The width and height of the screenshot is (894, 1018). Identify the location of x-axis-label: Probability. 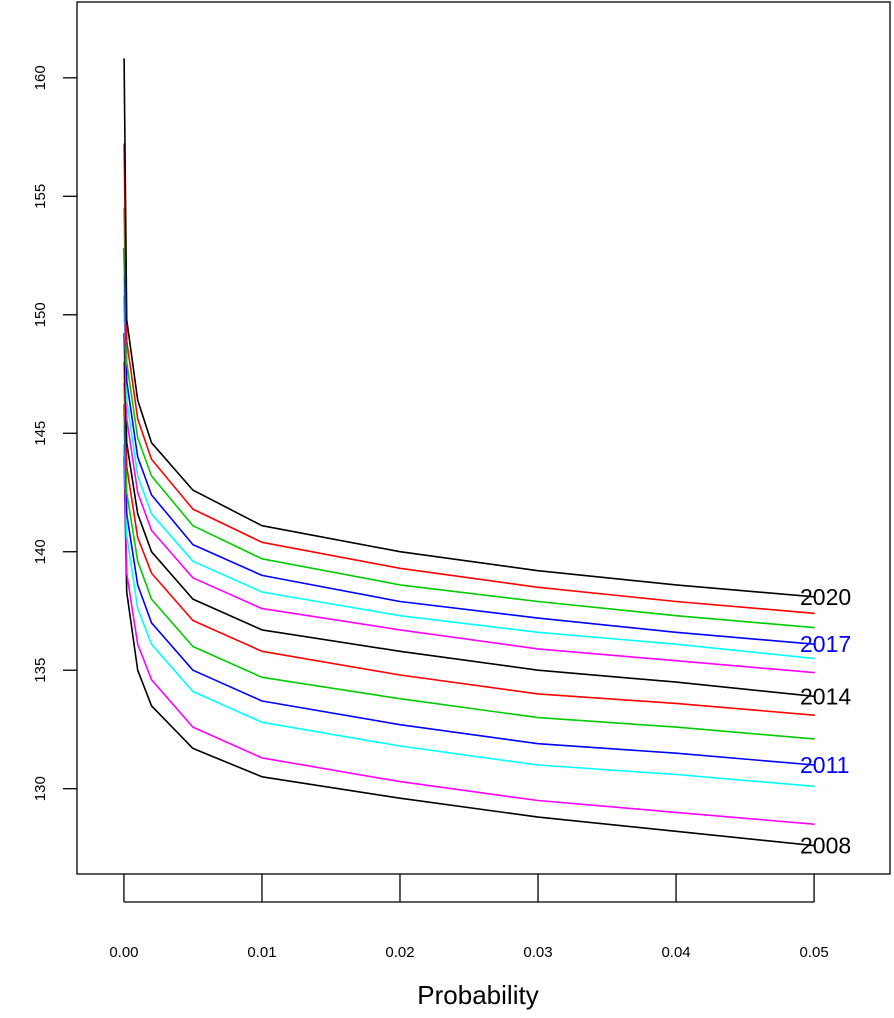
(477, 995).